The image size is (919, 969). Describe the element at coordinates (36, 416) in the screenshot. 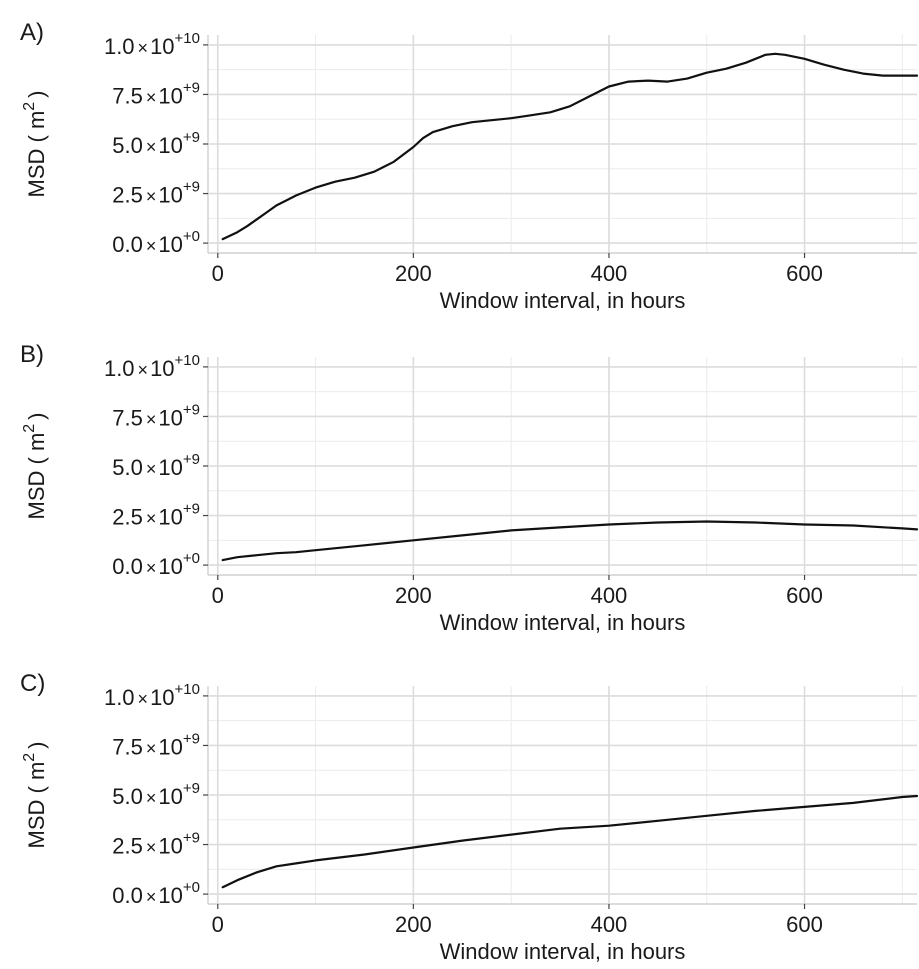

I see `y-axis-title-close: )` at that location.